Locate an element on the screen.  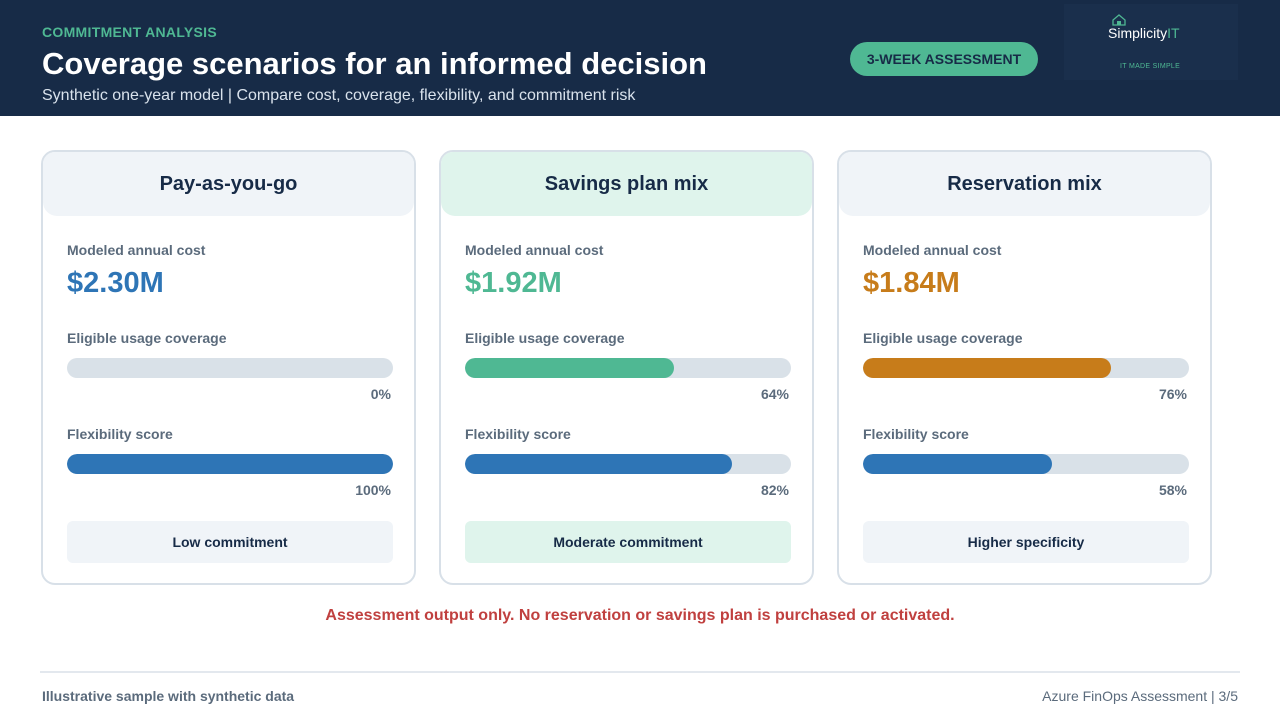
brand-name: SimplicityIT is located at coordinates (1144, 33).